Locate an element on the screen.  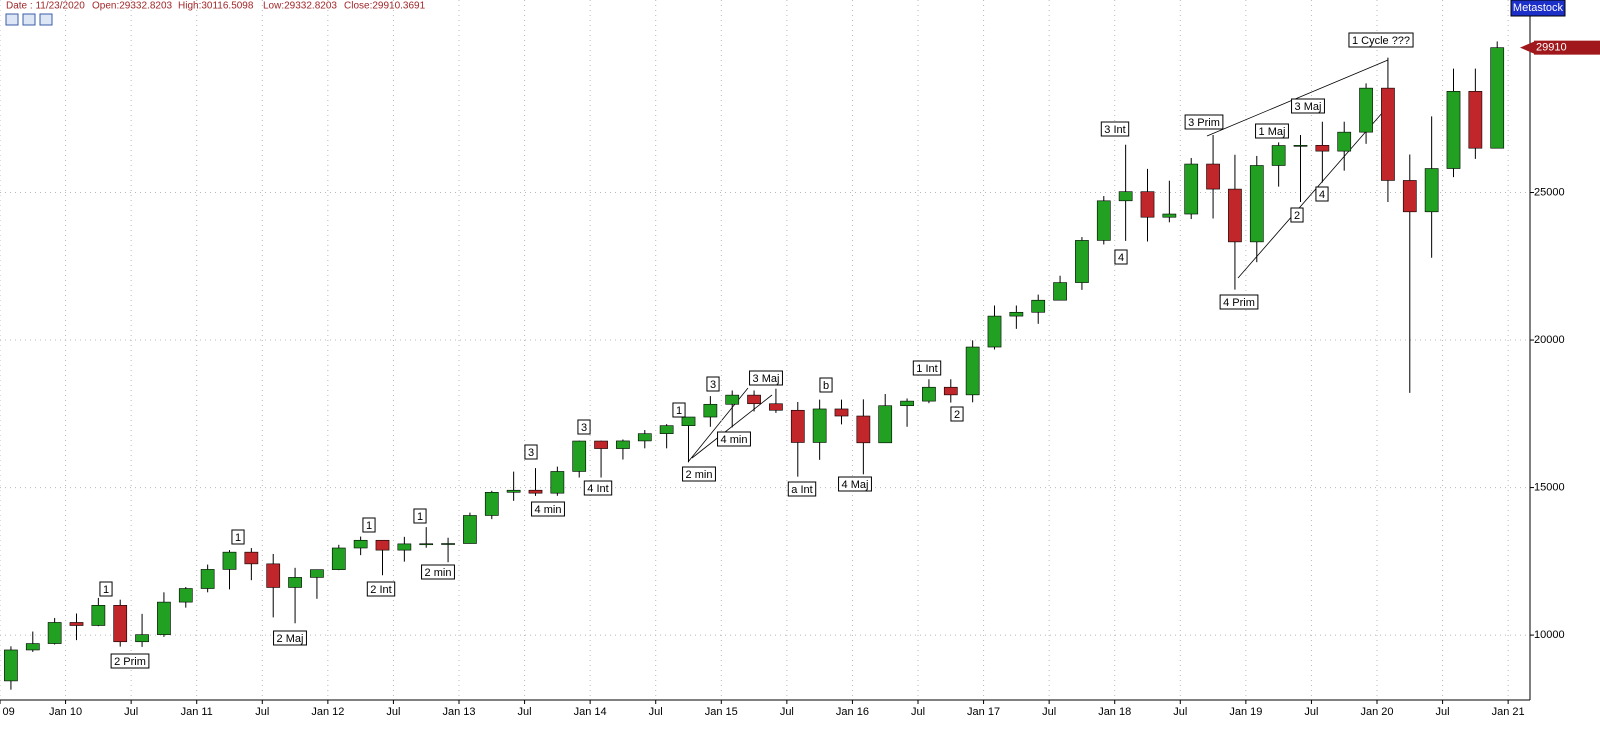
x-tick-label: Jan 21 is located at coordinates (1508, 712).